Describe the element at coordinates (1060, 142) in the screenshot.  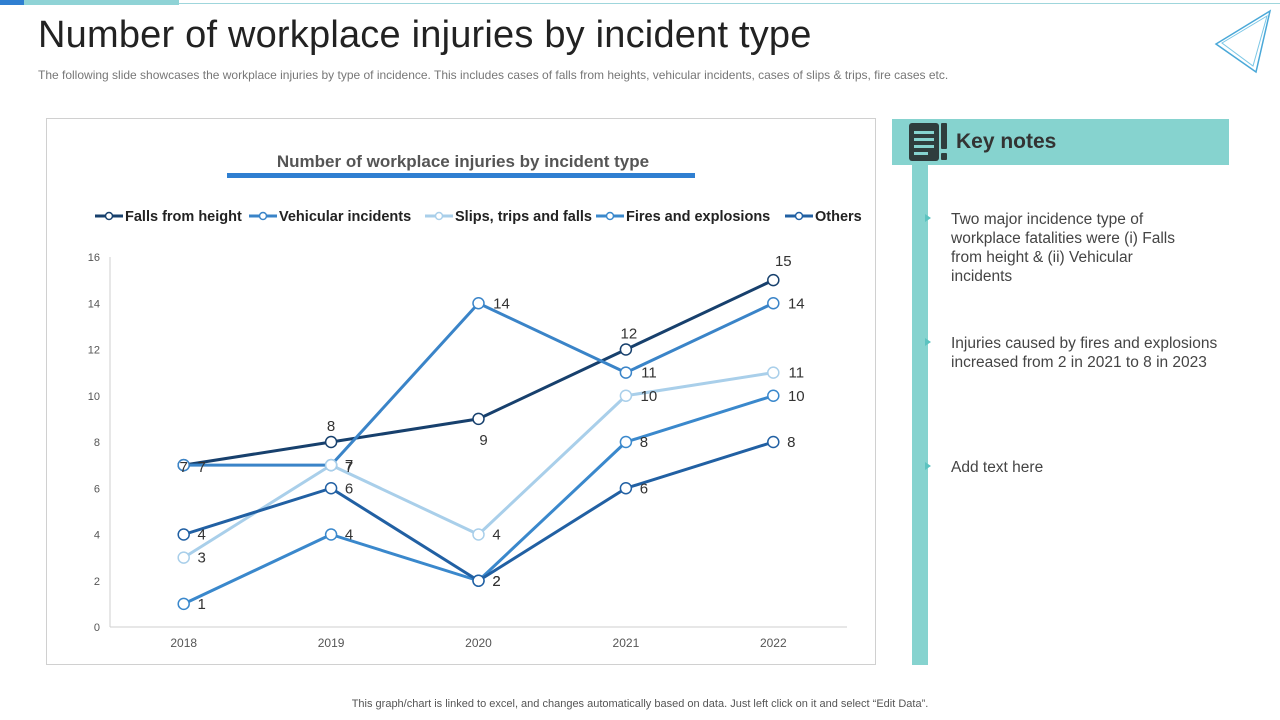
I see `key-notes-header: Key notes` at that location.